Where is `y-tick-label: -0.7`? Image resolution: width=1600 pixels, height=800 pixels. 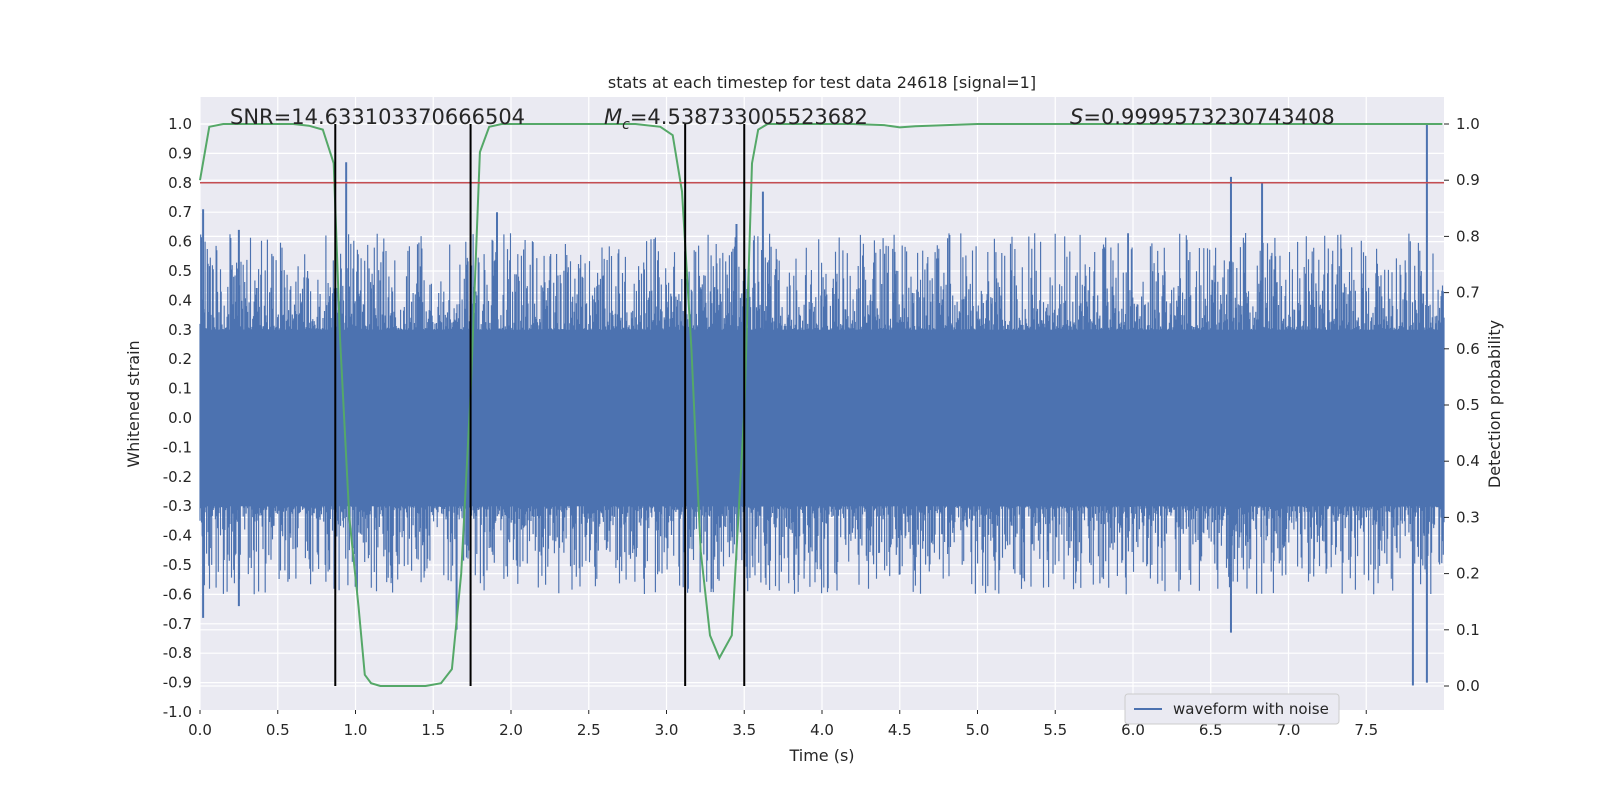 y-tick-label: -0.7 is located at coordinates (177, 624).